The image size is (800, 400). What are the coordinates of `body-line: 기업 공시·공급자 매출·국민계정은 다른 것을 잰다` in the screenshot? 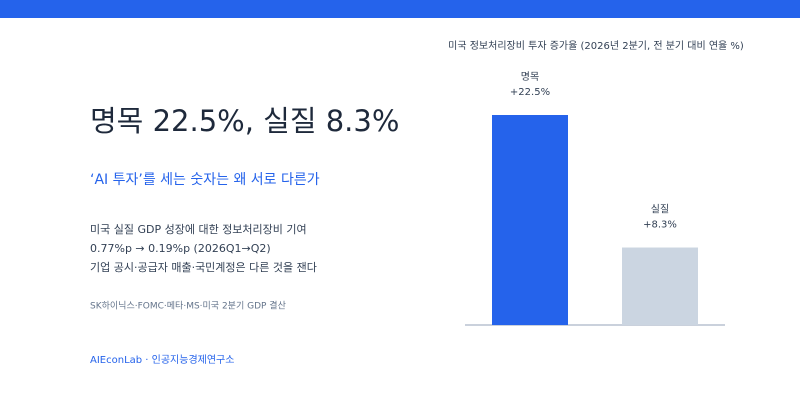 It's located at (203, 267).